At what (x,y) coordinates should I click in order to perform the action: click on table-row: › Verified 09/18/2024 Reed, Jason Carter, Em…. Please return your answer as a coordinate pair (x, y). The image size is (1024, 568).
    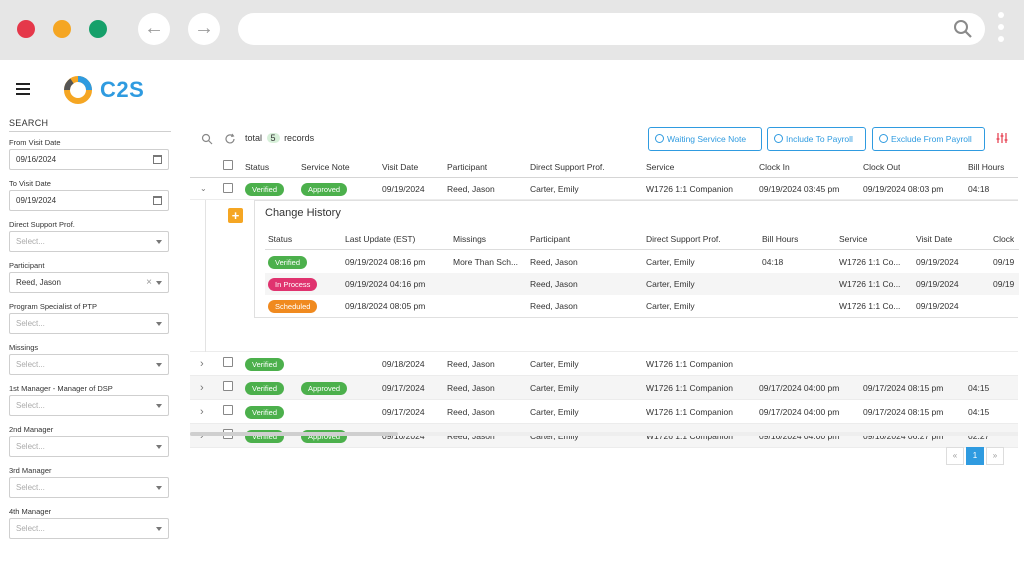
    Looking at the image, I should click on (604, 364).